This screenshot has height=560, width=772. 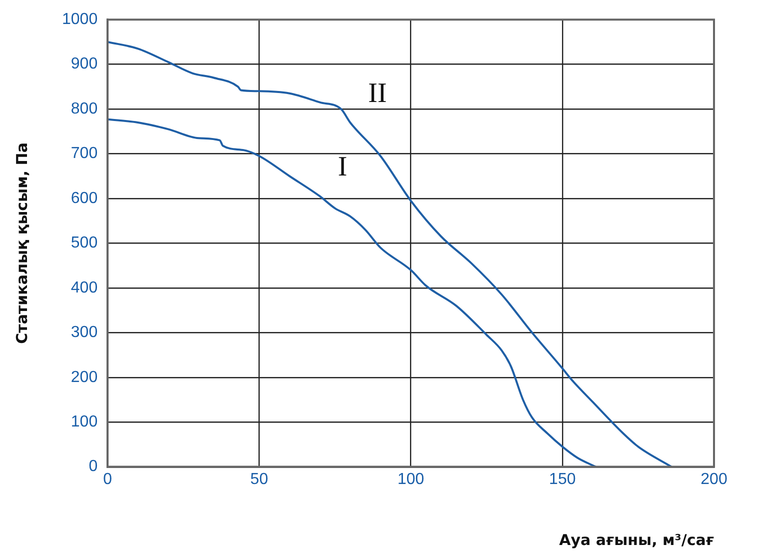 I want to click on x-tick-label: 50, so click(x=259, y=479).